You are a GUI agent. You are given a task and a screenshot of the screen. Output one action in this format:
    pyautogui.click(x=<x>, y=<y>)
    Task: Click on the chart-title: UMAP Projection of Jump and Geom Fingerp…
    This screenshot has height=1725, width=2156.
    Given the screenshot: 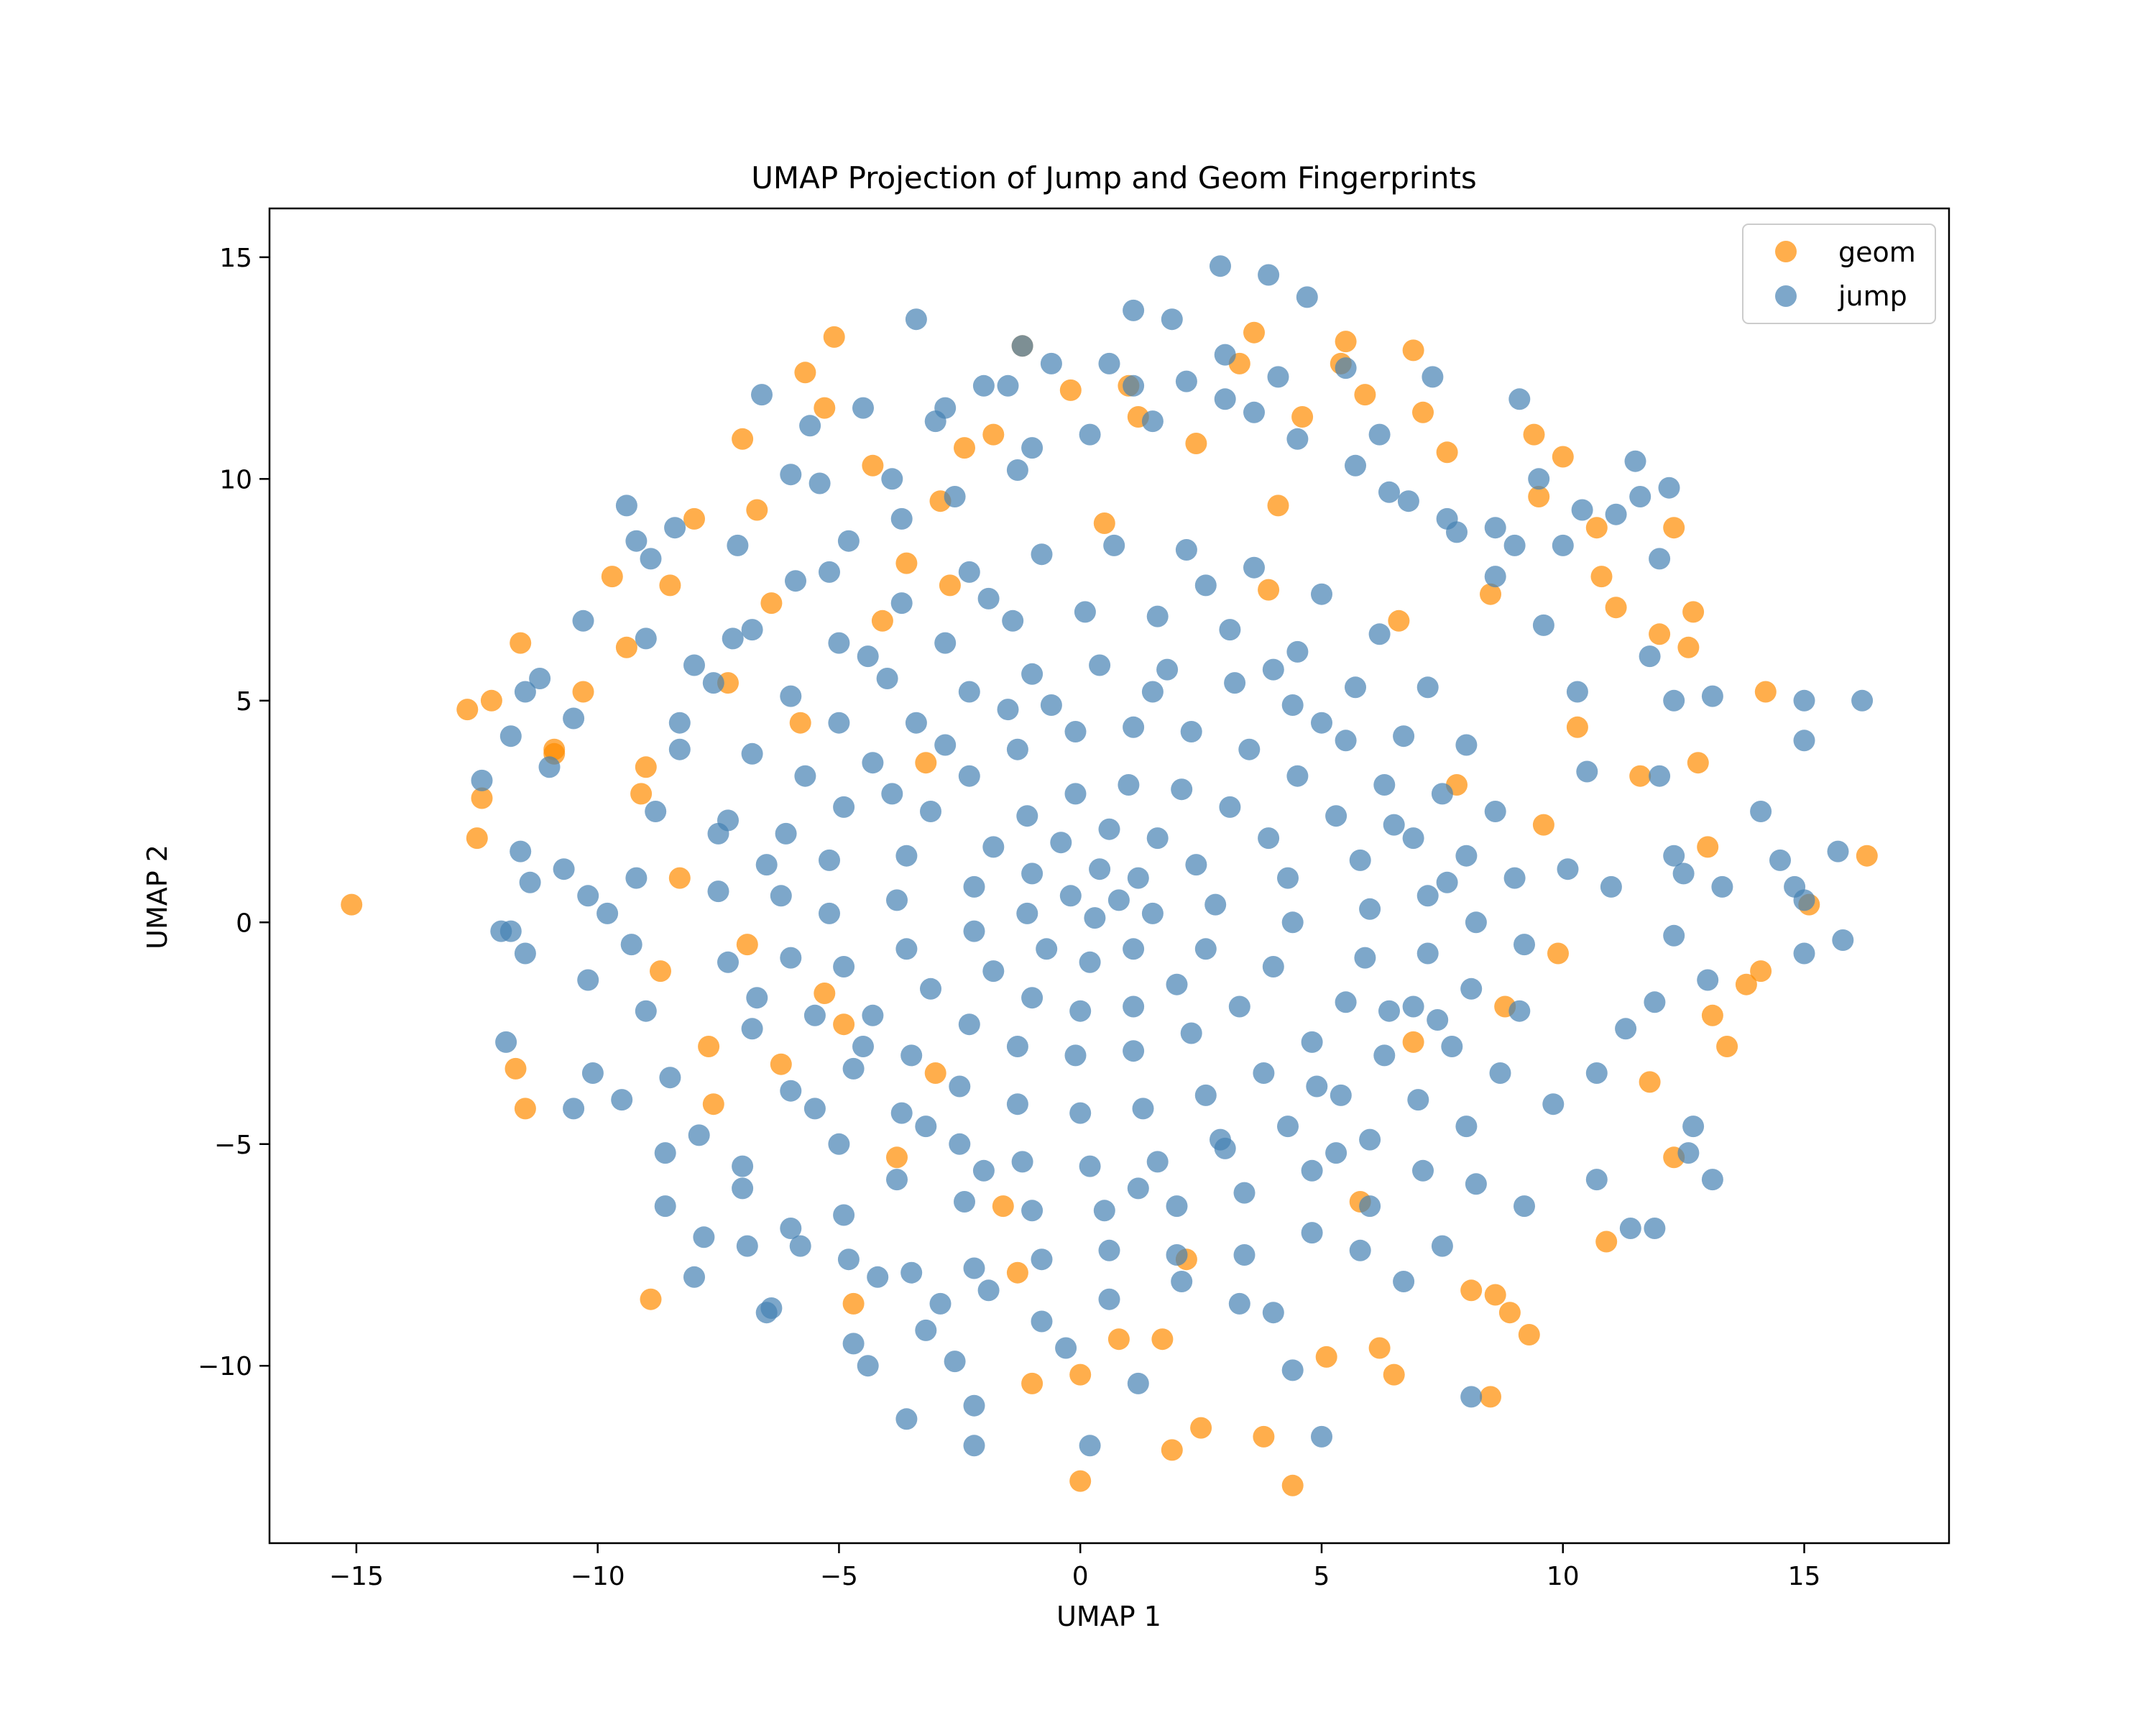 What is the action you would take?
    pyautogui.click(x=1114, y=178)
    